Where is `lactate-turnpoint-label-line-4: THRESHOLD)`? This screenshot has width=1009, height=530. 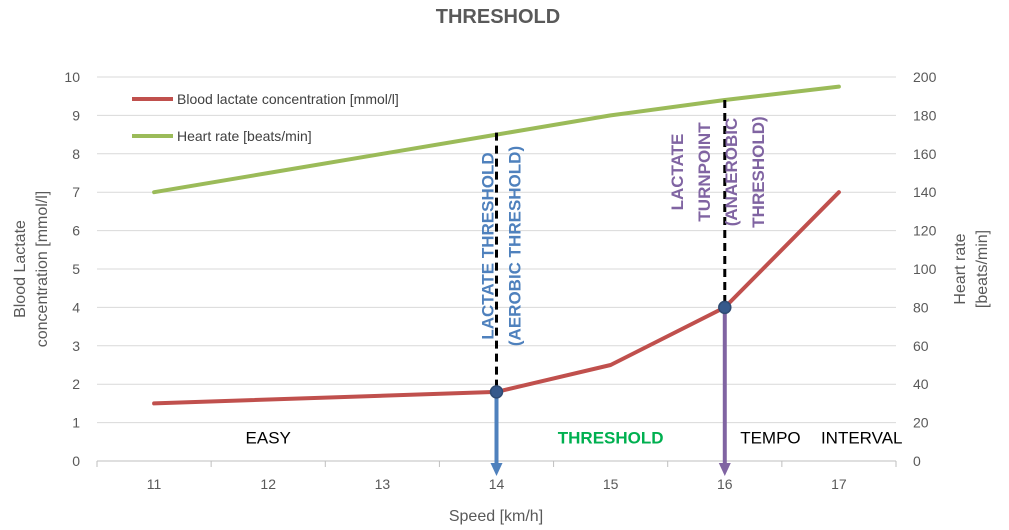 lactate-turnpoint-label-line-4: THRESHOLD) is located at coordinates (758, 171).